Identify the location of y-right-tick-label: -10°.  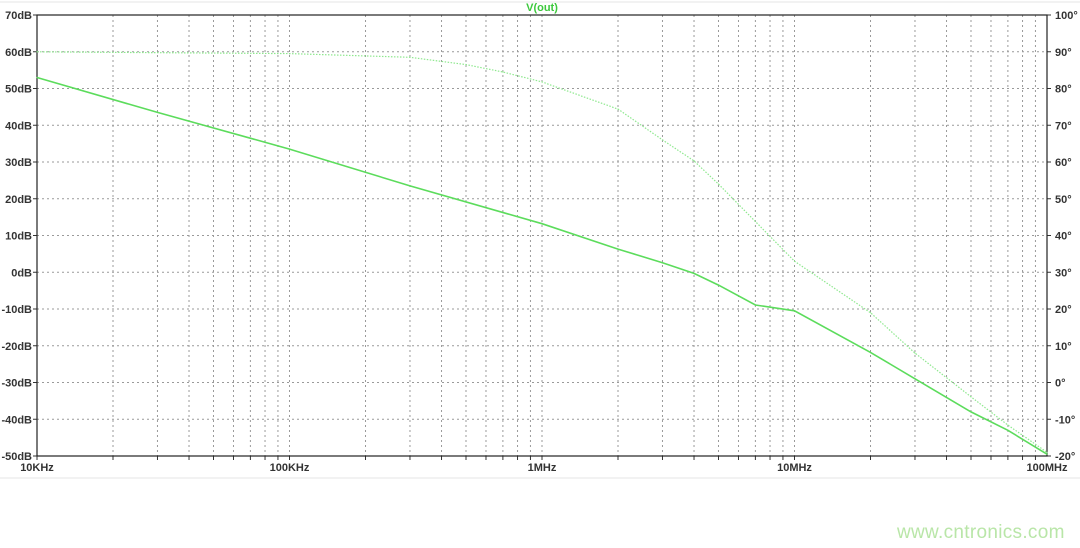
(1065, 420).